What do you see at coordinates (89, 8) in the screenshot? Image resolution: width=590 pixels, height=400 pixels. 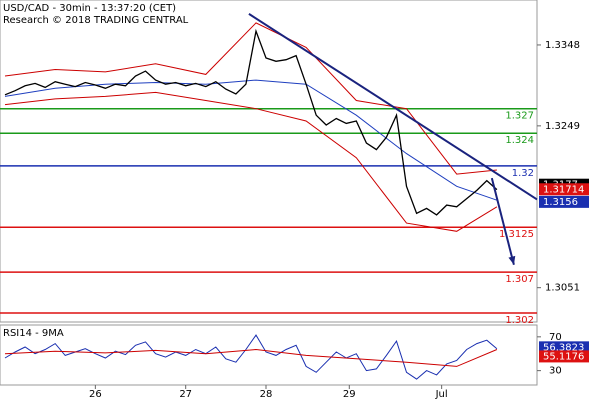 I see `title: USD/CAD - 30min - 13:37:20 (CET)` at bounding box center [89, 8].